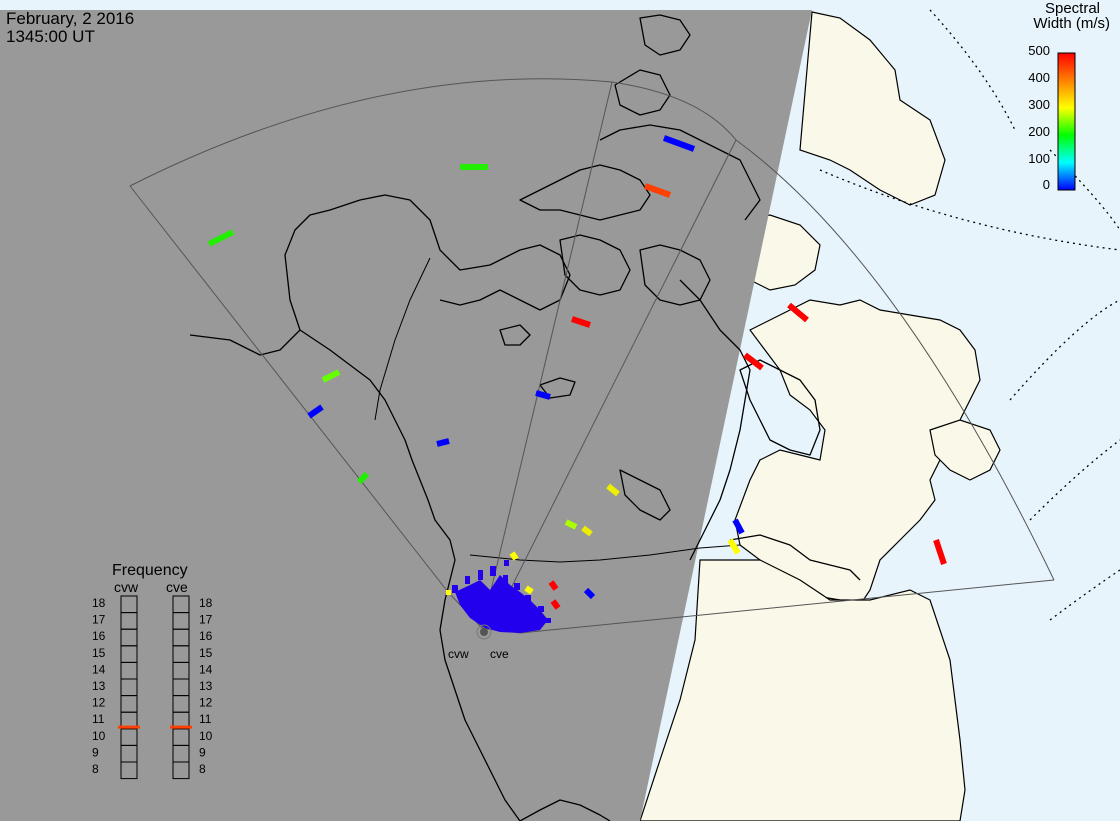 The width and height of the screenshot is (1120, 821). What do you see at coordinates (155, 687) in the screenshot?
I see `frequency-grid` at bounding box center [155, 687].